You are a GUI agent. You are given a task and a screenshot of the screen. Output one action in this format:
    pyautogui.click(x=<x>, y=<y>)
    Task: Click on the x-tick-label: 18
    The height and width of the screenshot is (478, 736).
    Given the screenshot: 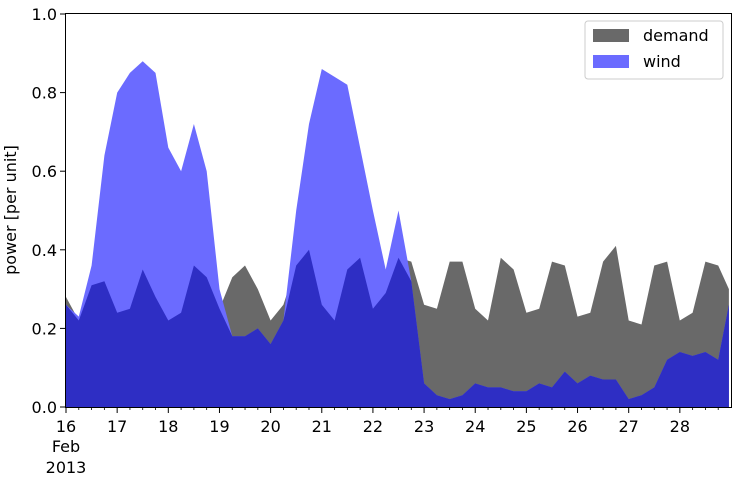 What is the action you would take?
    pyautogui.click(x=168, y=426)
    